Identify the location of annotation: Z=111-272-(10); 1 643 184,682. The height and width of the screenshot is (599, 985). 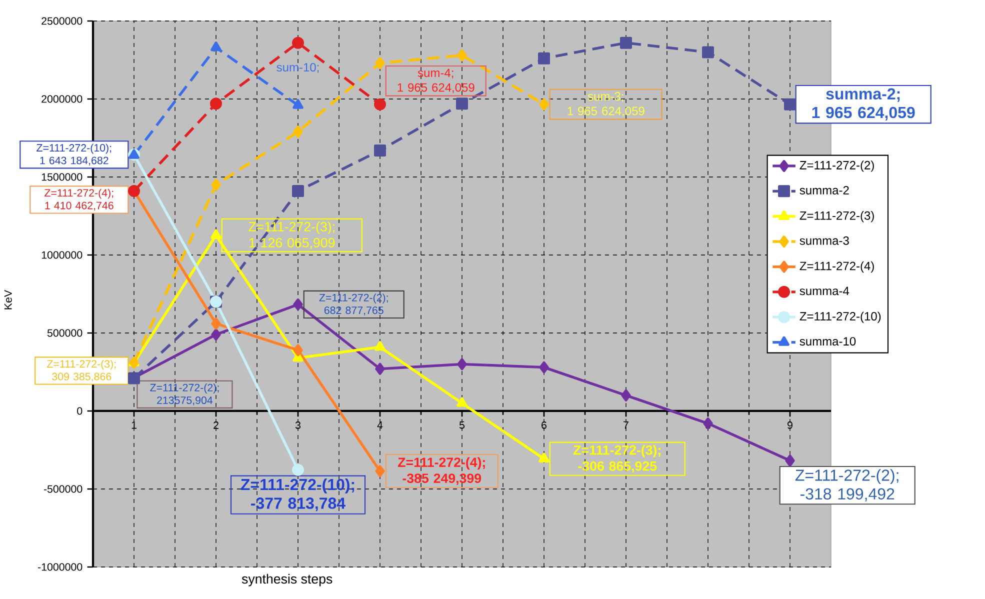
(74, 155).